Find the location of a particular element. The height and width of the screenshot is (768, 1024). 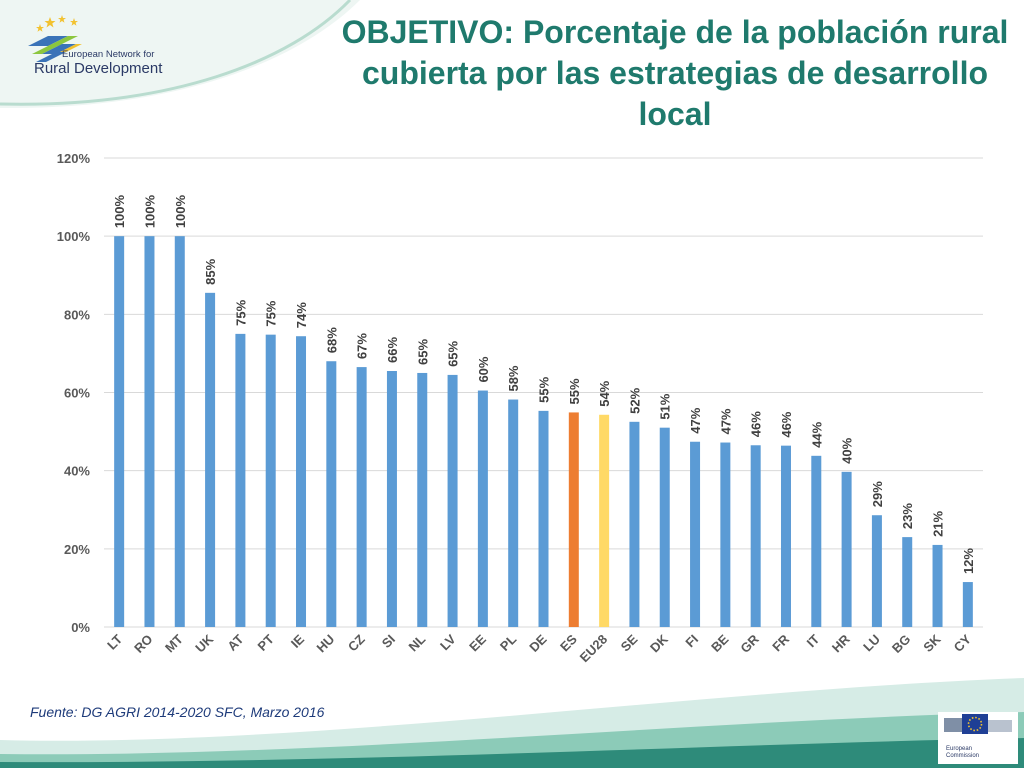

data-label: 21% is located at coordinates (938, 523).